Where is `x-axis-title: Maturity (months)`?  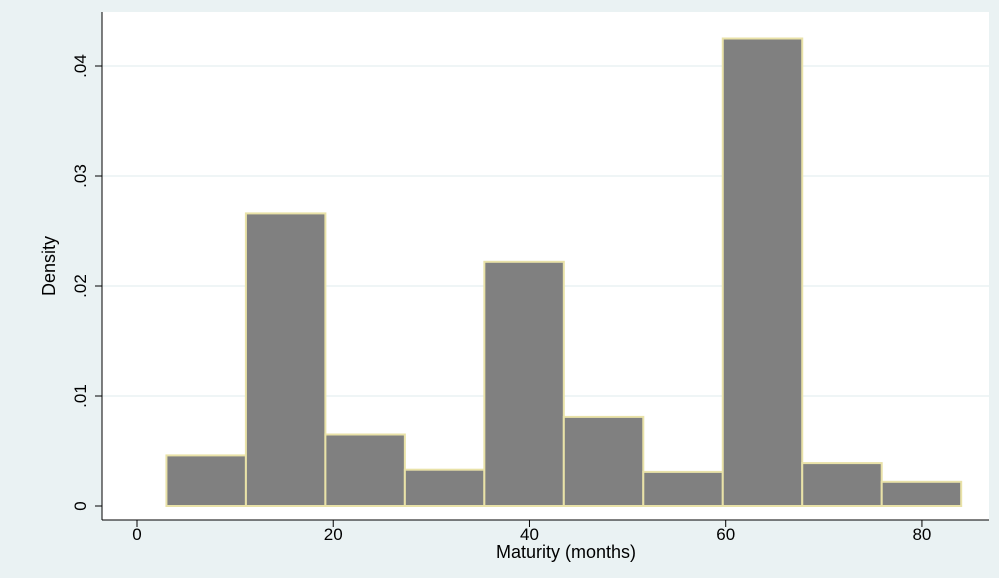 x-axis-title: Maturity (months) is located at coordinates (566, 552).